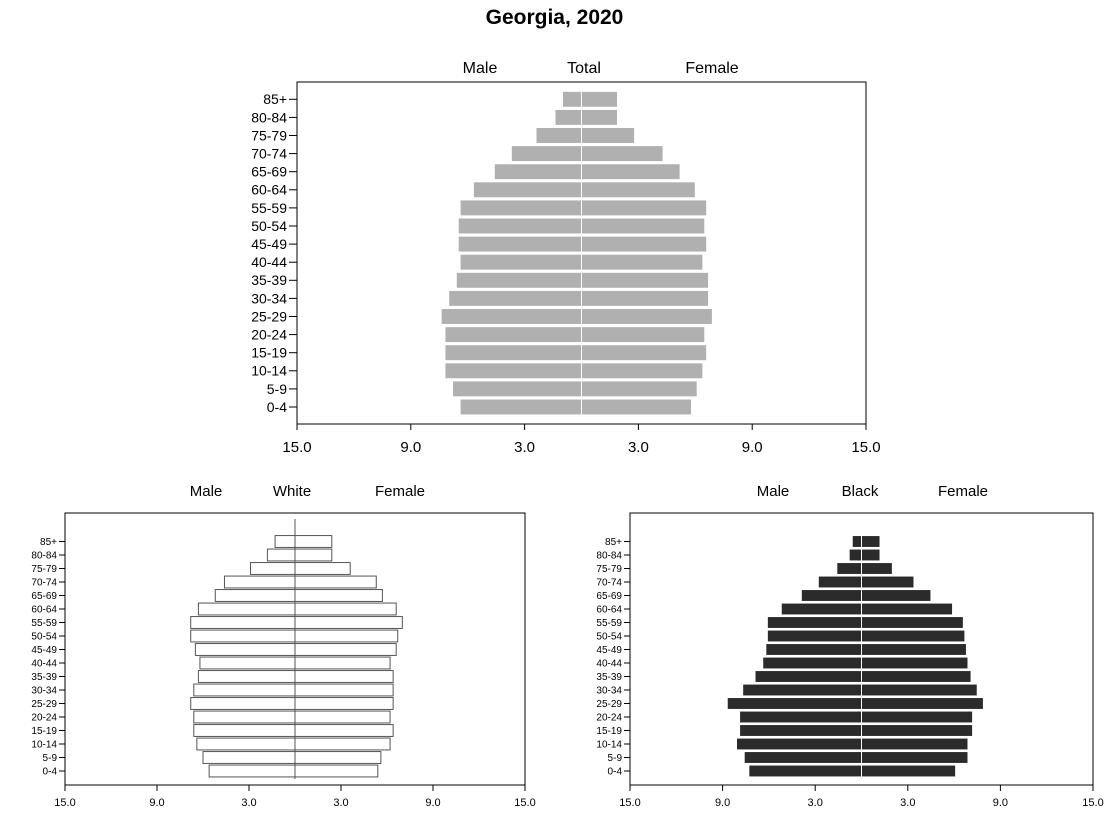 The width and height of the screenshot is (1109, 816). I want to click on white-y-label-40-44: 40-44, so click(44, 664).